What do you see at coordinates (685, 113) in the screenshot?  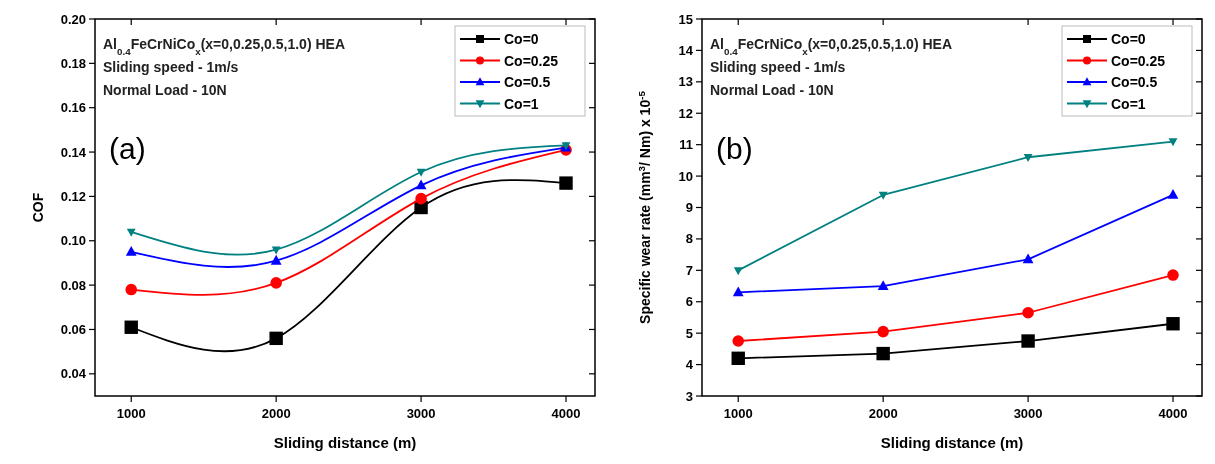 I see `y-tick-label: 12` at bounding box center [685, 113].